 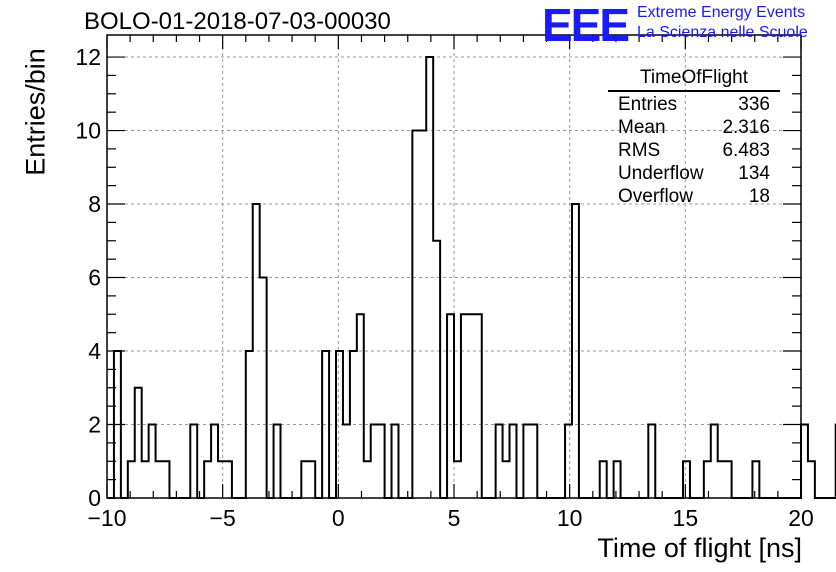 I want to click on stats-label: RMS, so click(x=639, y=150).